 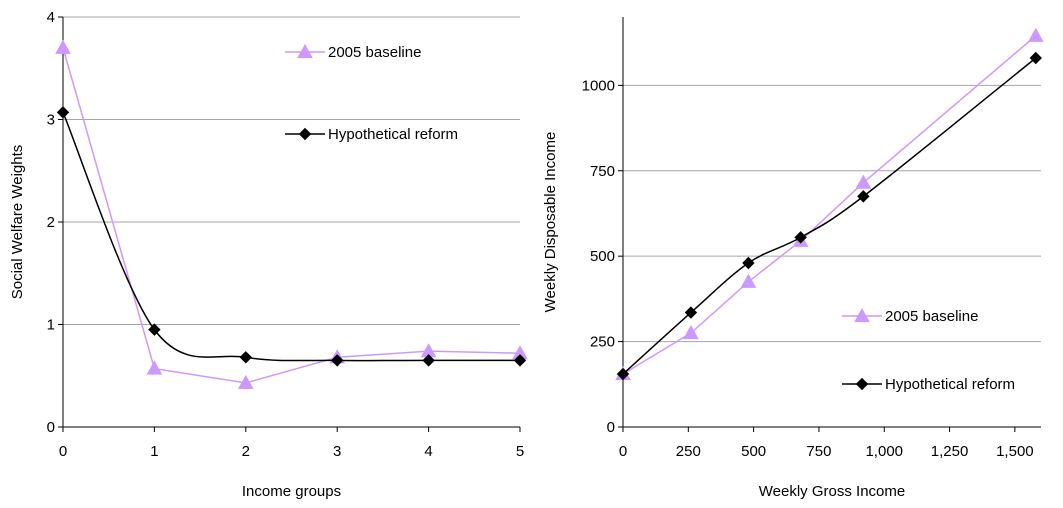 I want to click on y-tick-label: 2, so click(x=51, y=222).